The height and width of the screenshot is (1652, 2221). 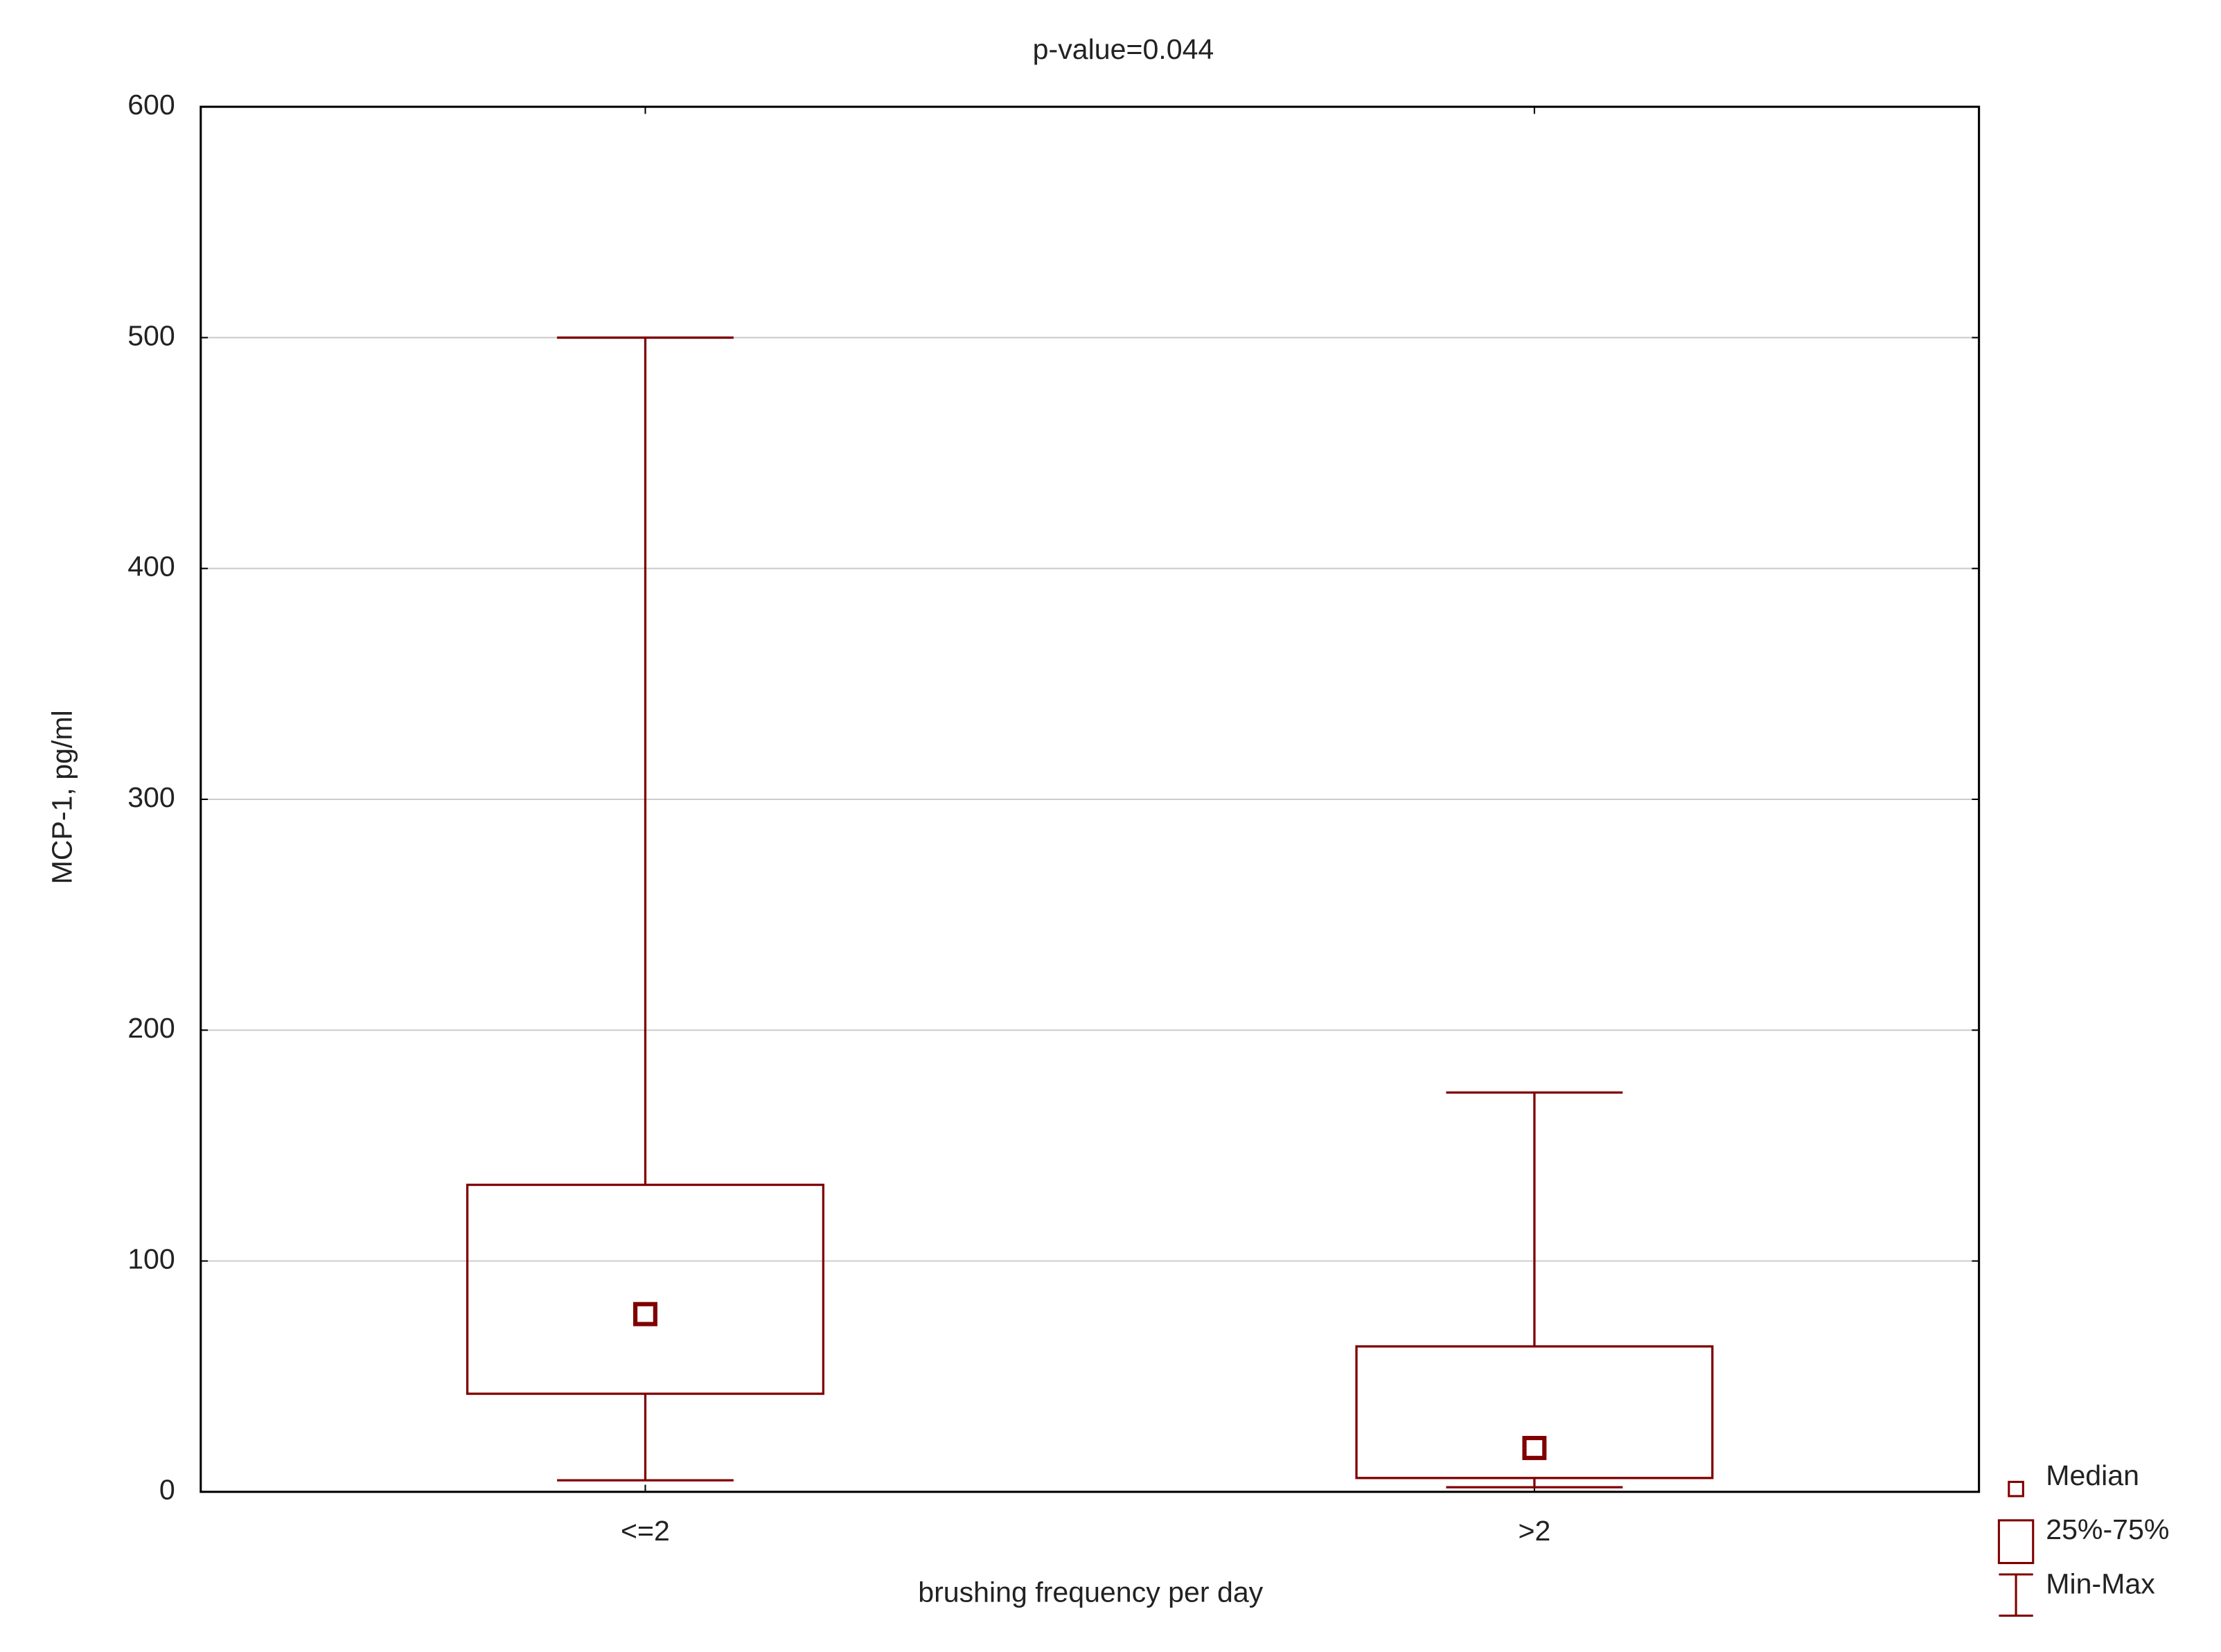 I want to click on x-tick-label: >2, so click(x=1534, y=1531).